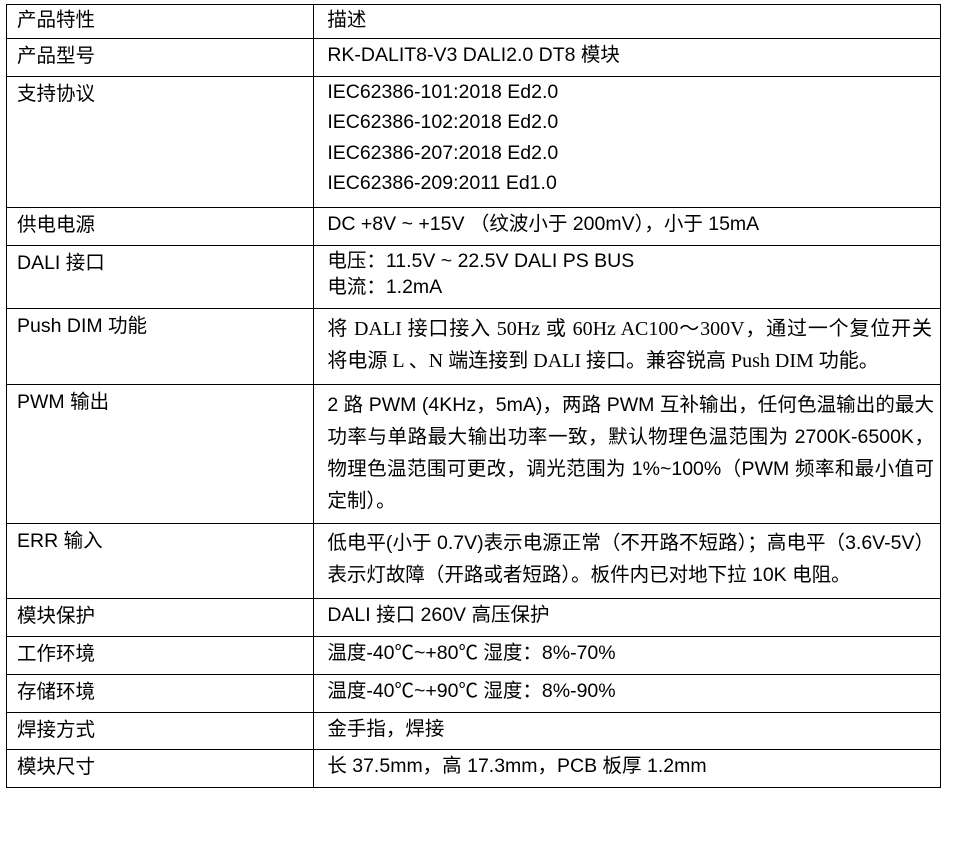 The image size is (954, 861). What do you see at coordinates (160, 21) in the screenshot?
I see `column-header-feature: 产品特性` at bounding box center [160, 21].